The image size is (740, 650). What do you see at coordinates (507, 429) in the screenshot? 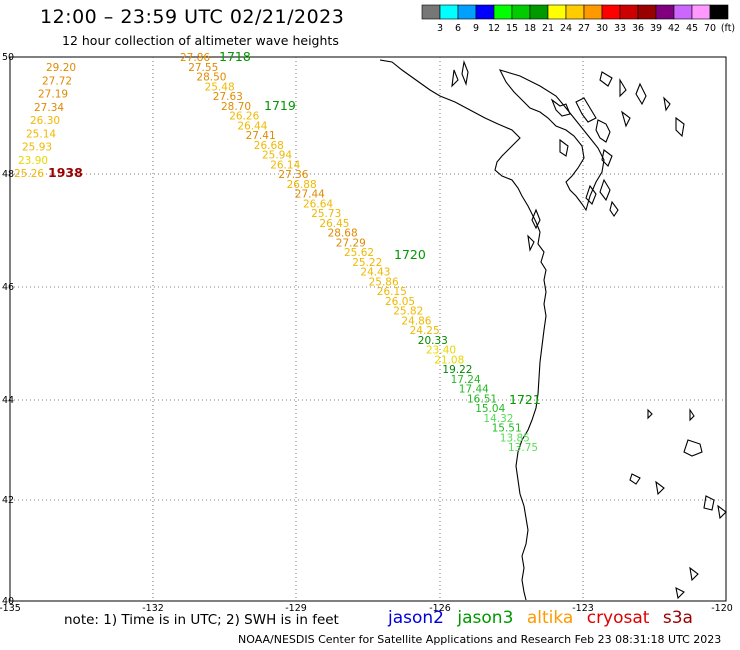
I see `wave-height-value: 15.51` at bounding box center [507, 429].